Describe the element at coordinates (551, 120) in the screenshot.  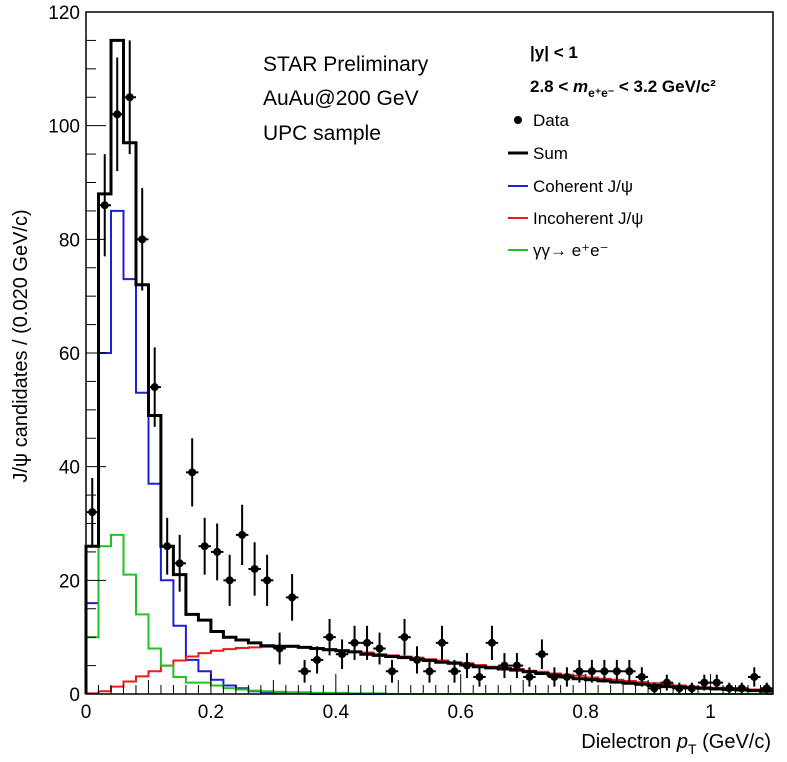
I see `legend-label-data: Data` at that location.